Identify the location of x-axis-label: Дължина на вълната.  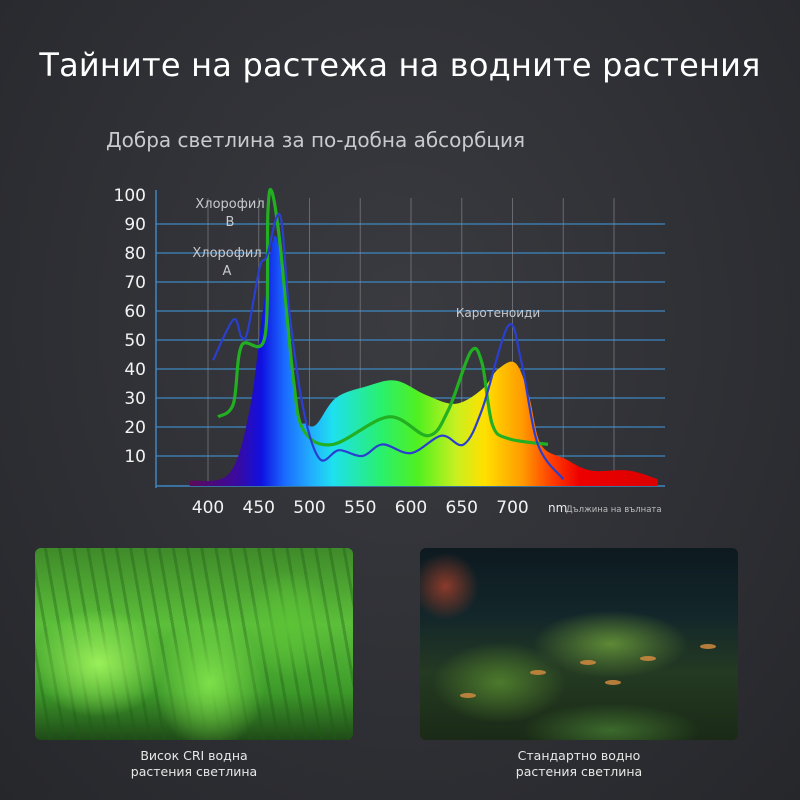
(614, 510).